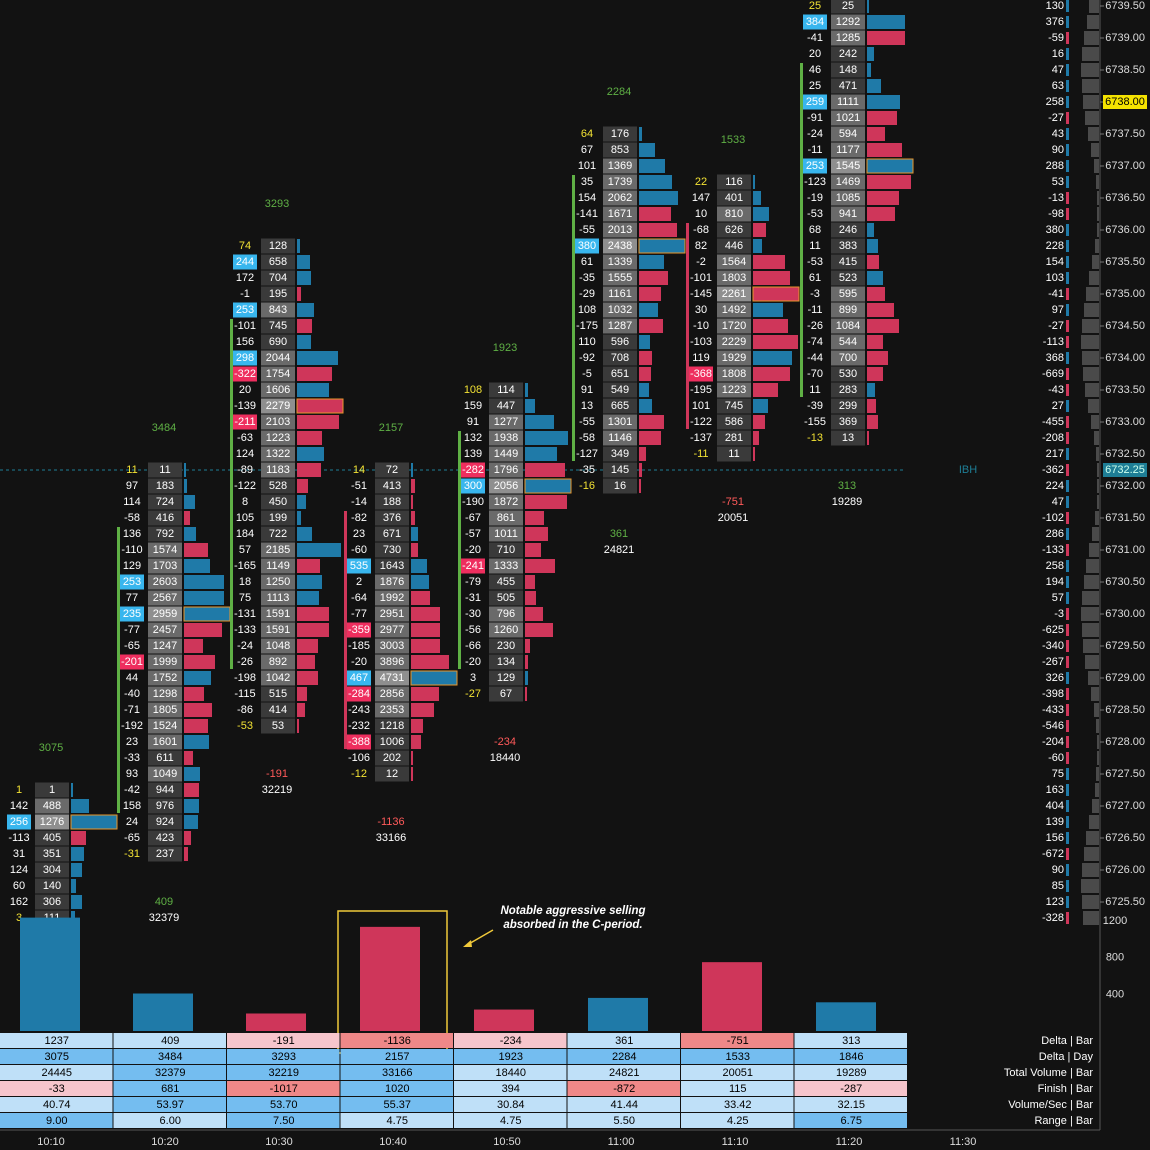 This screenshot has width=1150, height=1150. Describe the element at coordinates (392, 598) in the screenshot. I see `volume-value: 1992` at that location.